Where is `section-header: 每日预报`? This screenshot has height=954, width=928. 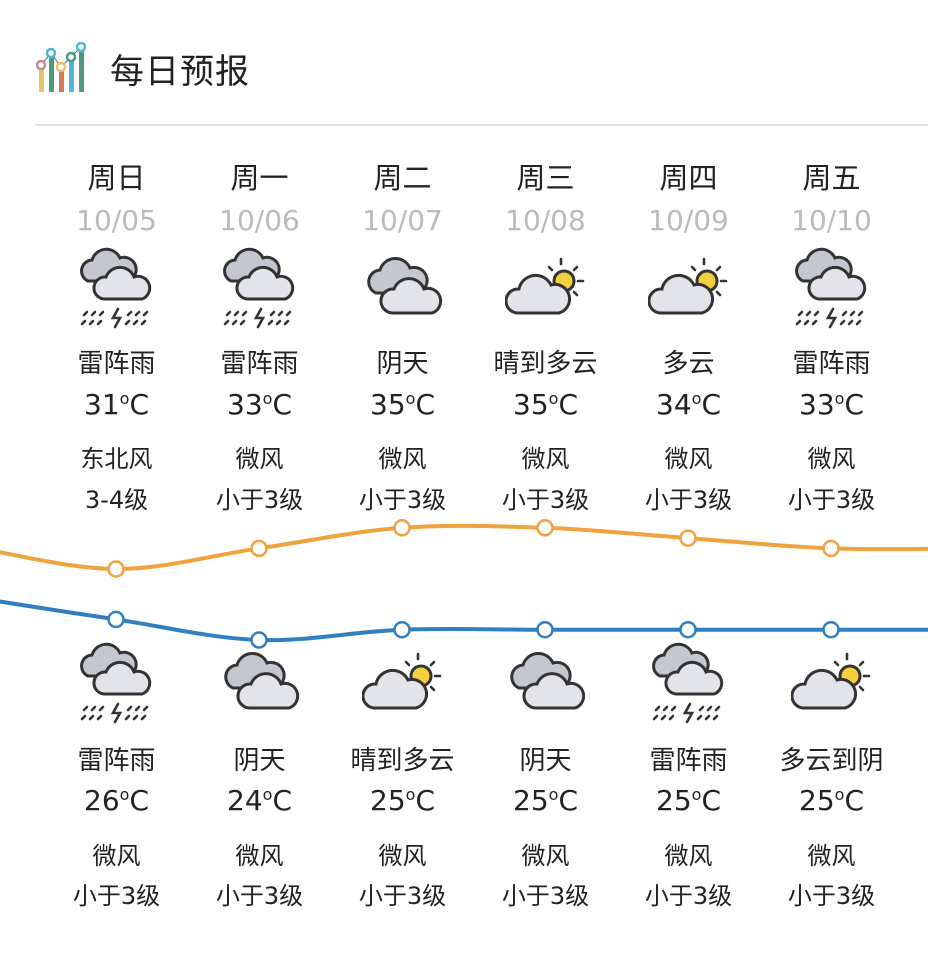 section-header: 每日预报 is located at coordinates (143, 68).